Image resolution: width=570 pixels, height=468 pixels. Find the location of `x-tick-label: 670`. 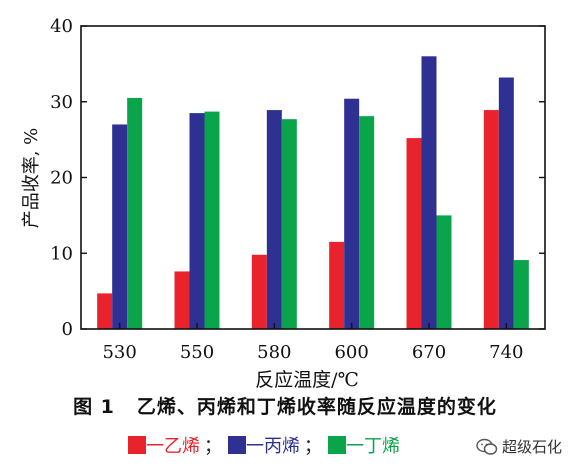

x-tick-label: 670 is located at coordinates (429, 352).